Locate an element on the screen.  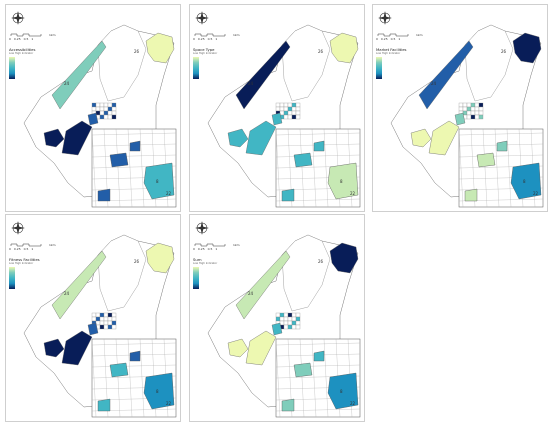
legend-title: Space Type is located at coordinates (204, 49).